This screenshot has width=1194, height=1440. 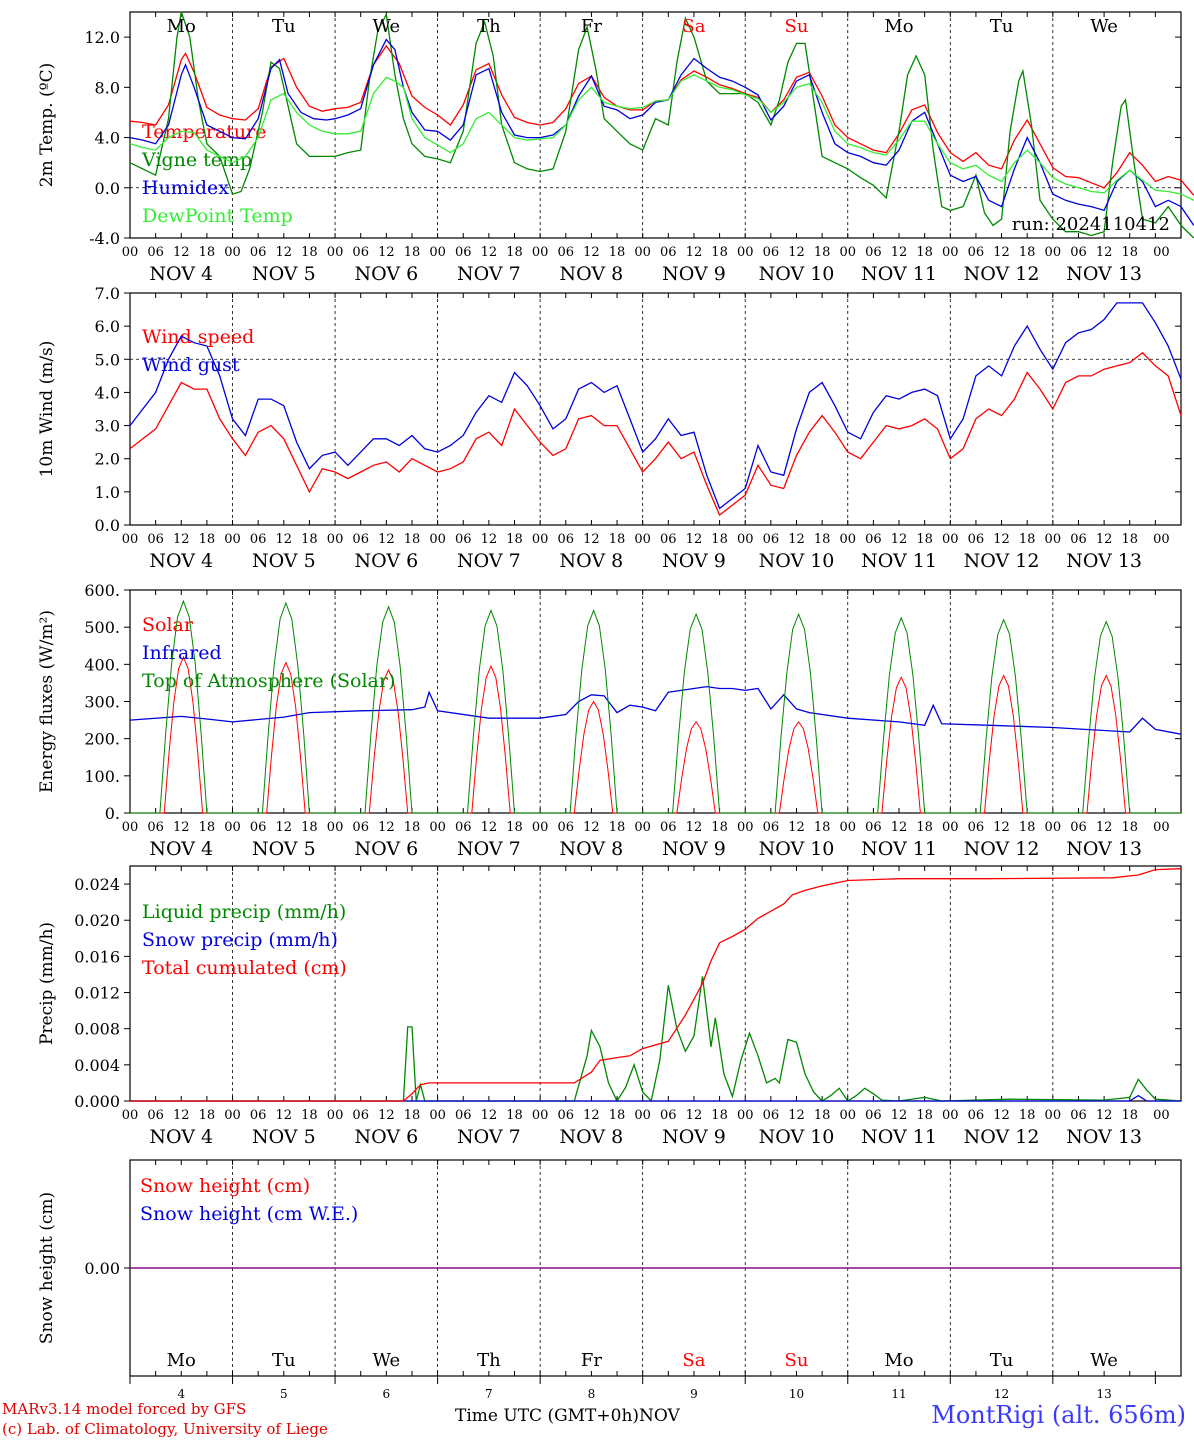 I want to click on date-label: NOV 12, so click(x=1002, y=849).